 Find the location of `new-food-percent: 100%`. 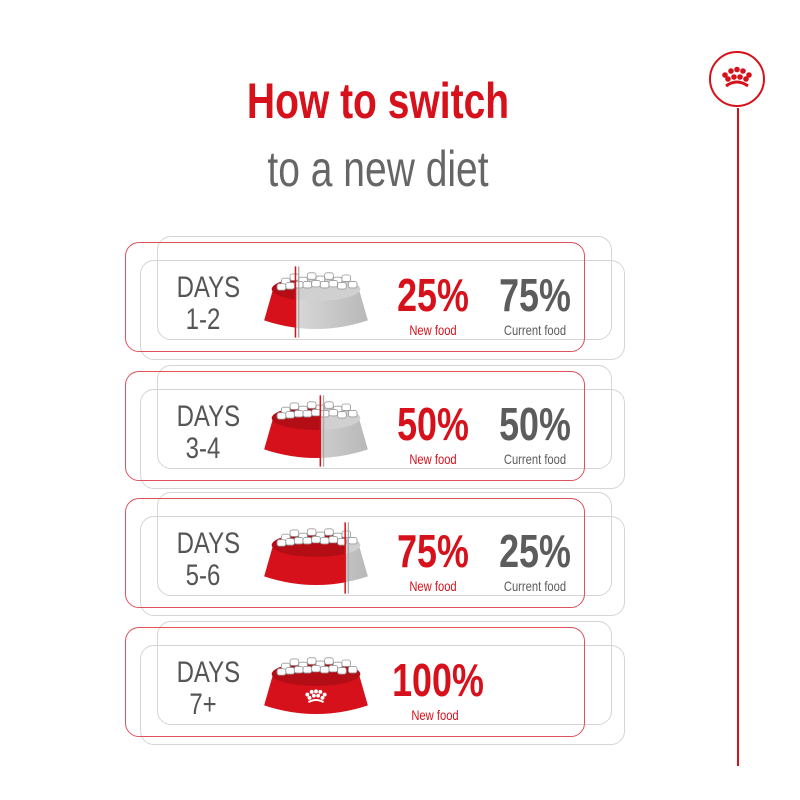

new-food-percent: 100% is located at coordinates (438, 680).